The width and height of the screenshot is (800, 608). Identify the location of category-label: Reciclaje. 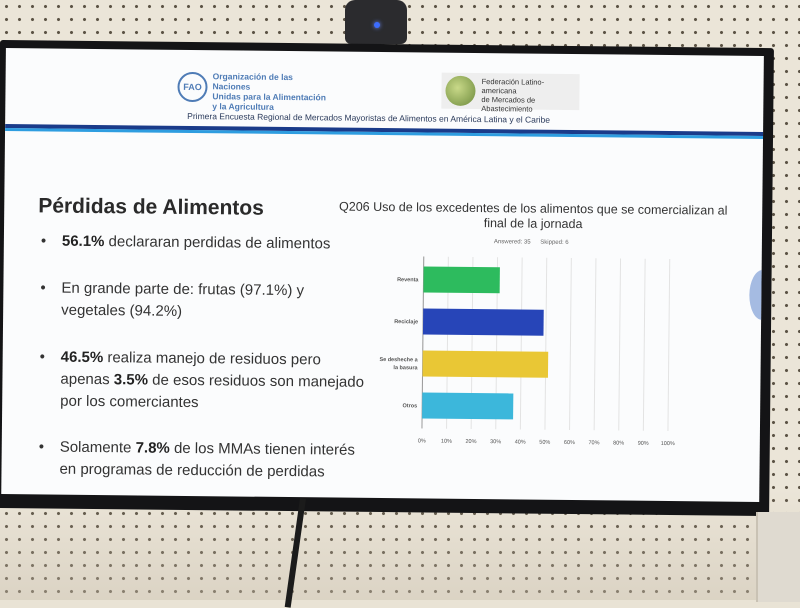
(406, 322).